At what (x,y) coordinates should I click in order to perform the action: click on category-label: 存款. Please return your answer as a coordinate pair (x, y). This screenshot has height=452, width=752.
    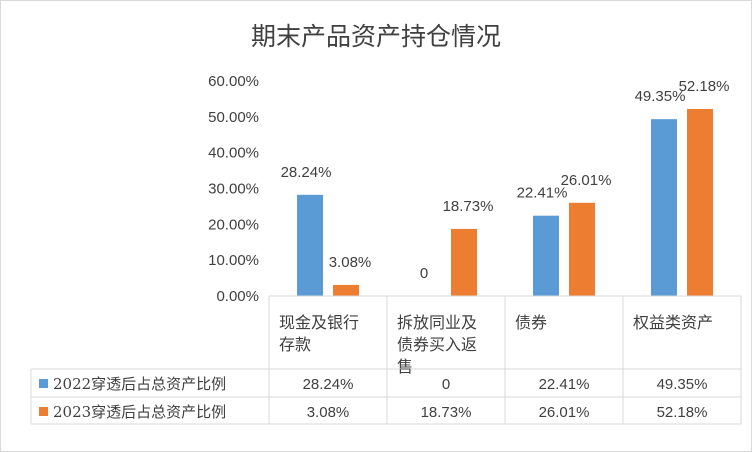
    Looking at the image, I should click on (295, 344).